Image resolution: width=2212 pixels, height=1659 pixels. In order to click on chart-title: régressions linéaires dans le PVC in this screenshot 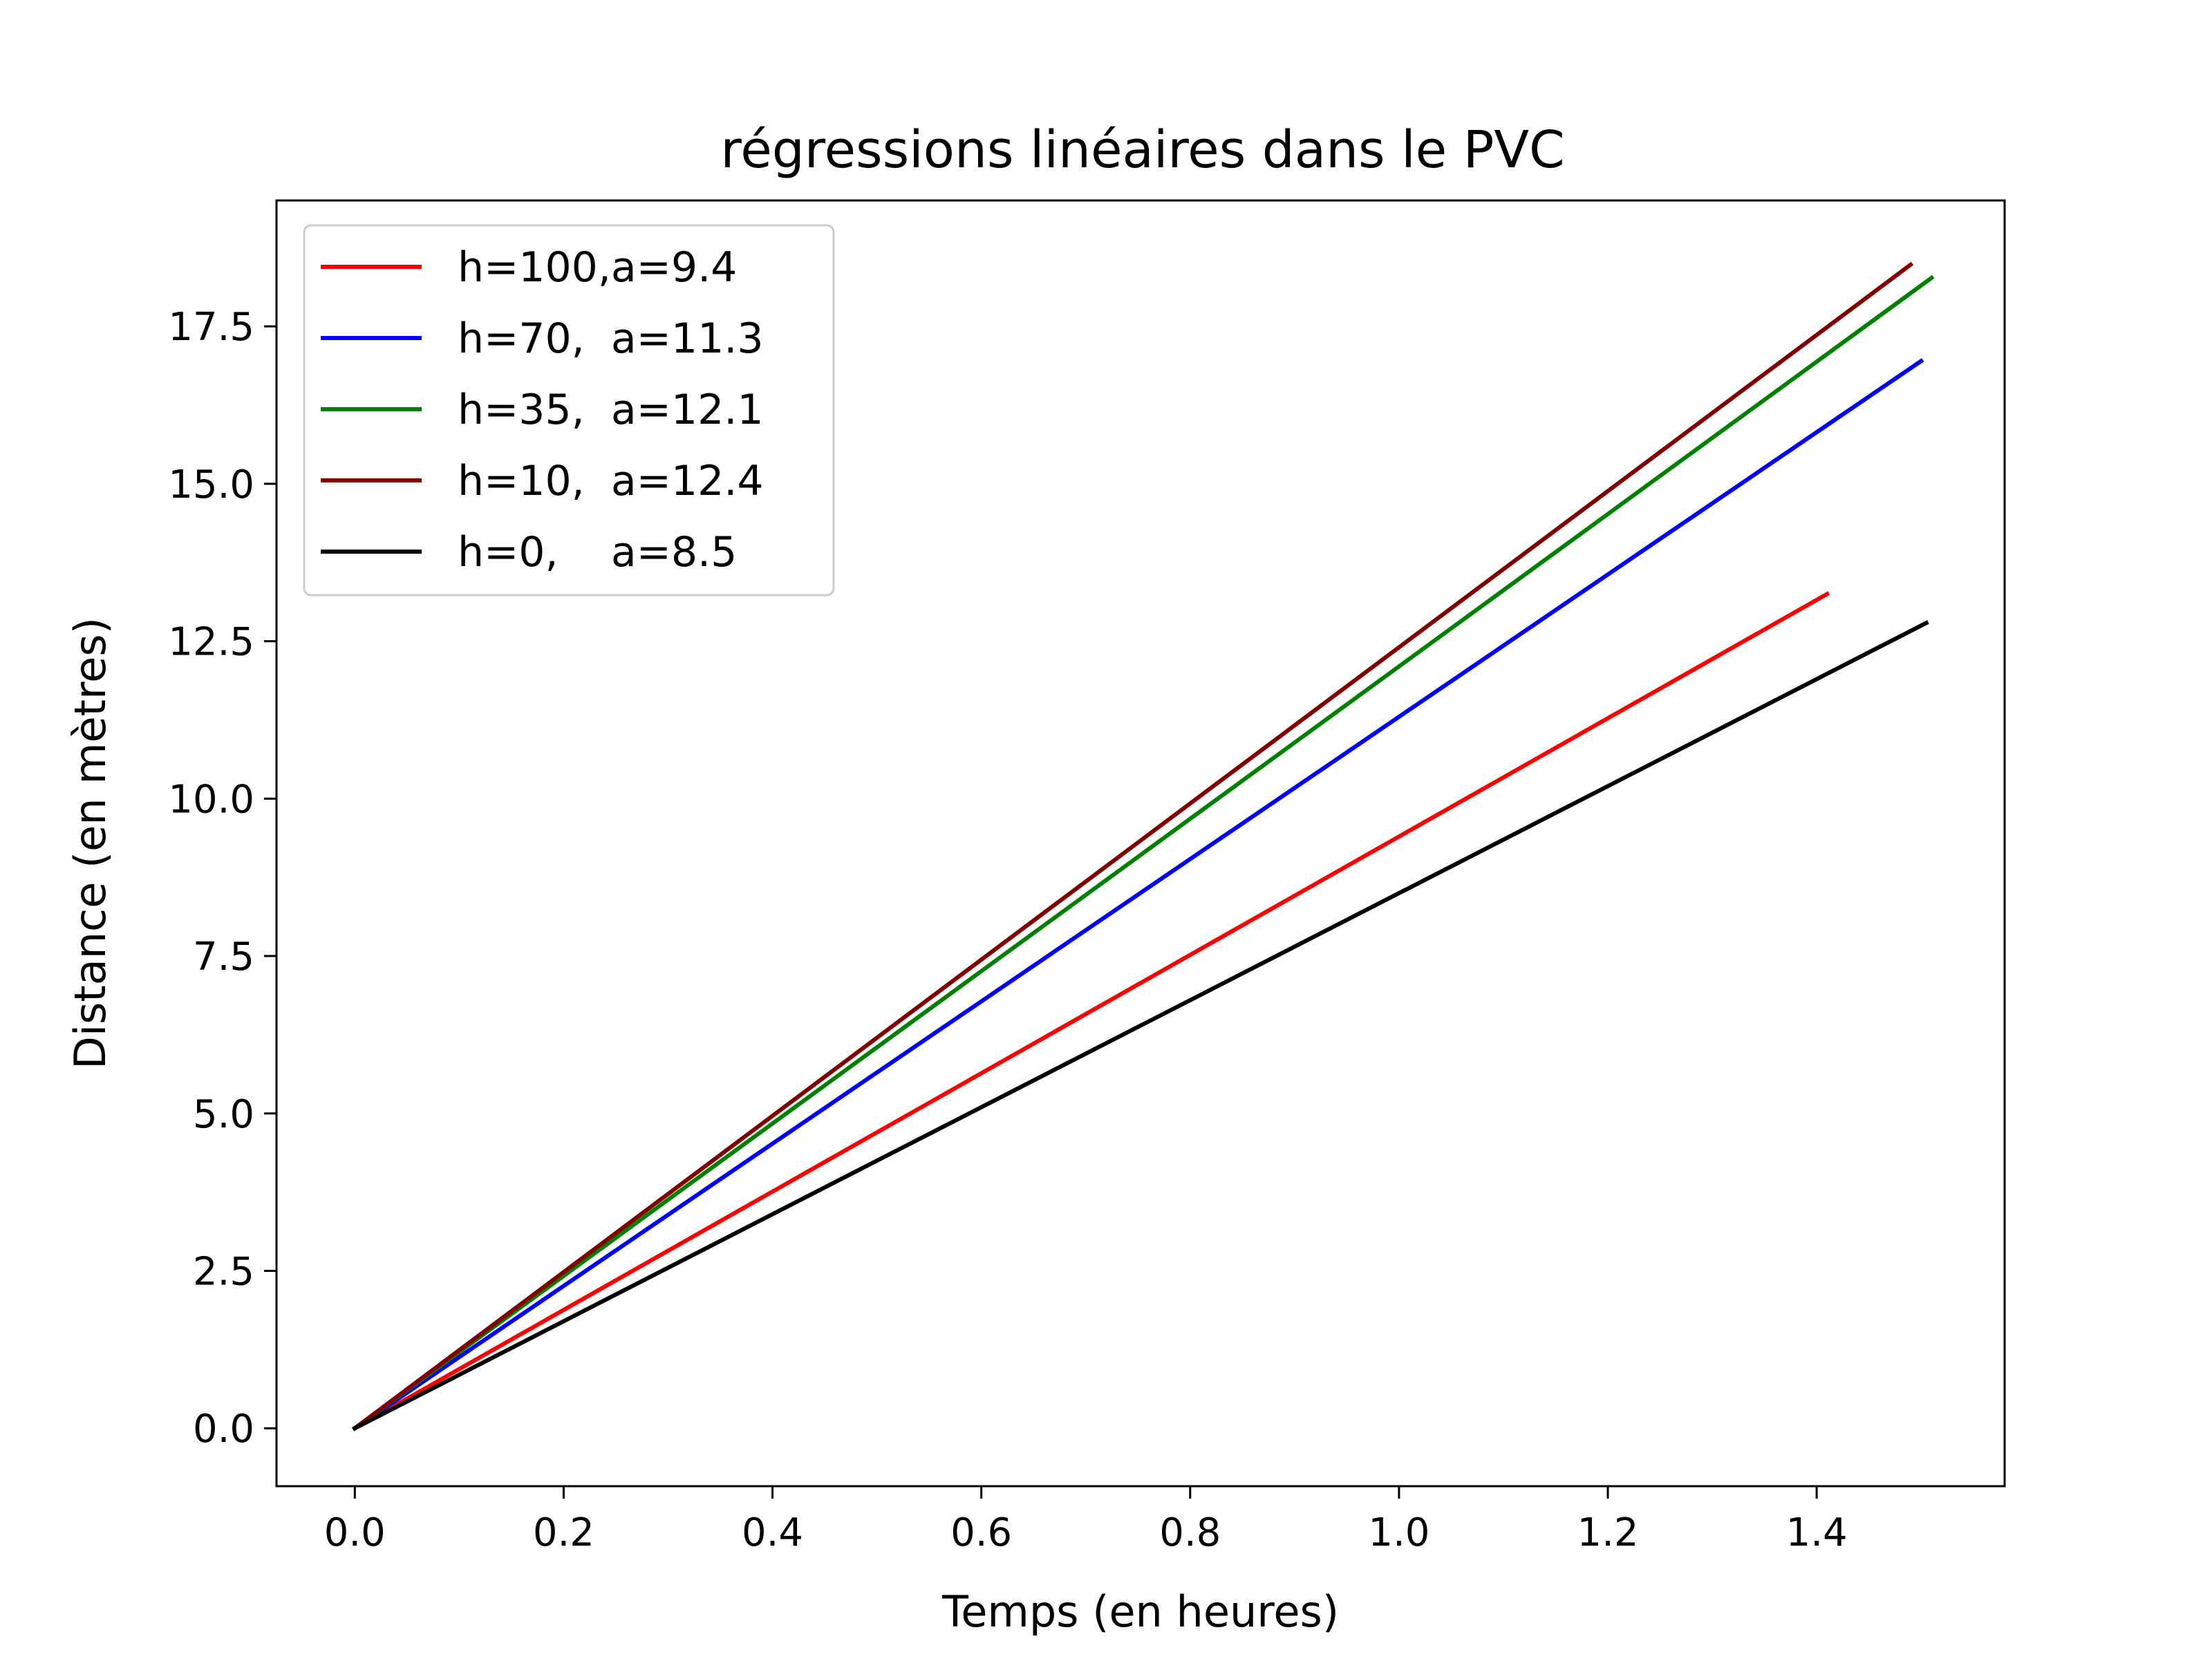, I will do `click(1142, 150)`.